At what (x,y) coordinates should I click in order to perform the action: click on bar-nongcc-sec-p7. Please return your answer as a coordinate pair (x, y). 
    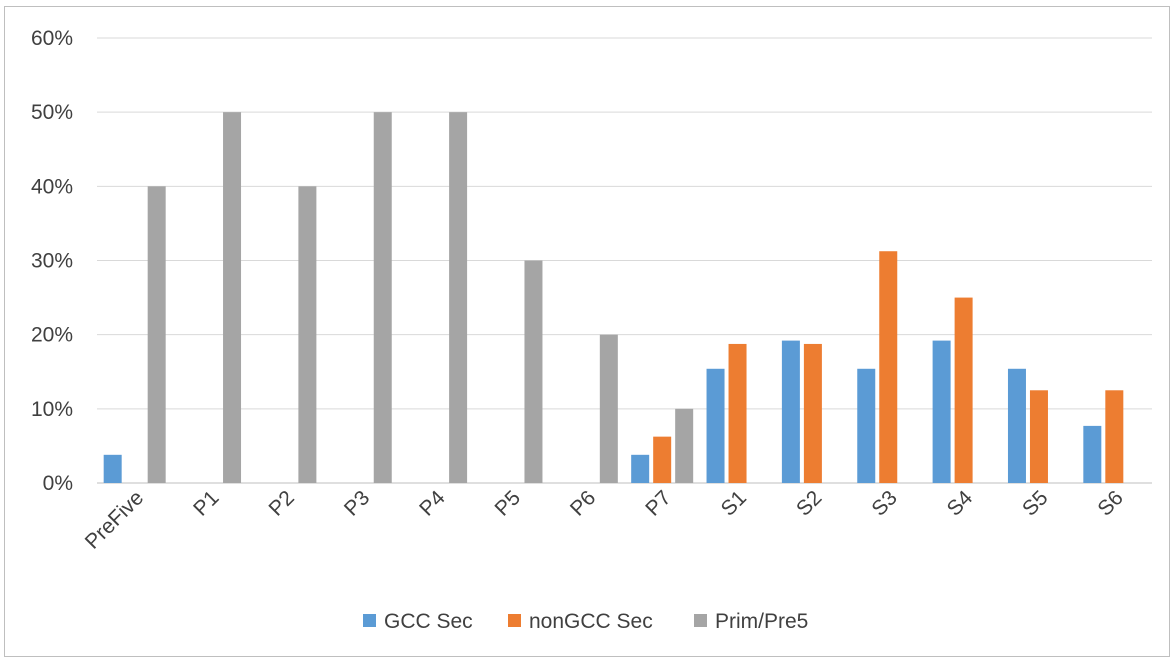
    Looking at the image, I should click on (662, 459).